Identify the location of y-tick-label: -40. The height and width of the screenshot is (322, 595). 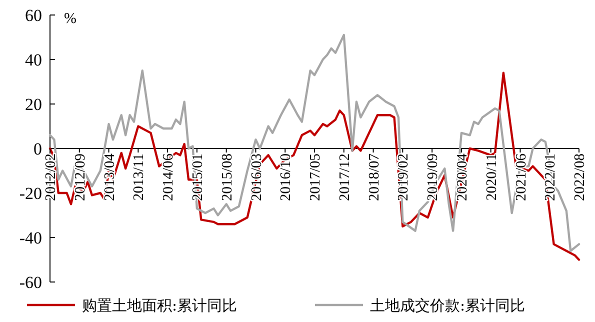
(30, 238).